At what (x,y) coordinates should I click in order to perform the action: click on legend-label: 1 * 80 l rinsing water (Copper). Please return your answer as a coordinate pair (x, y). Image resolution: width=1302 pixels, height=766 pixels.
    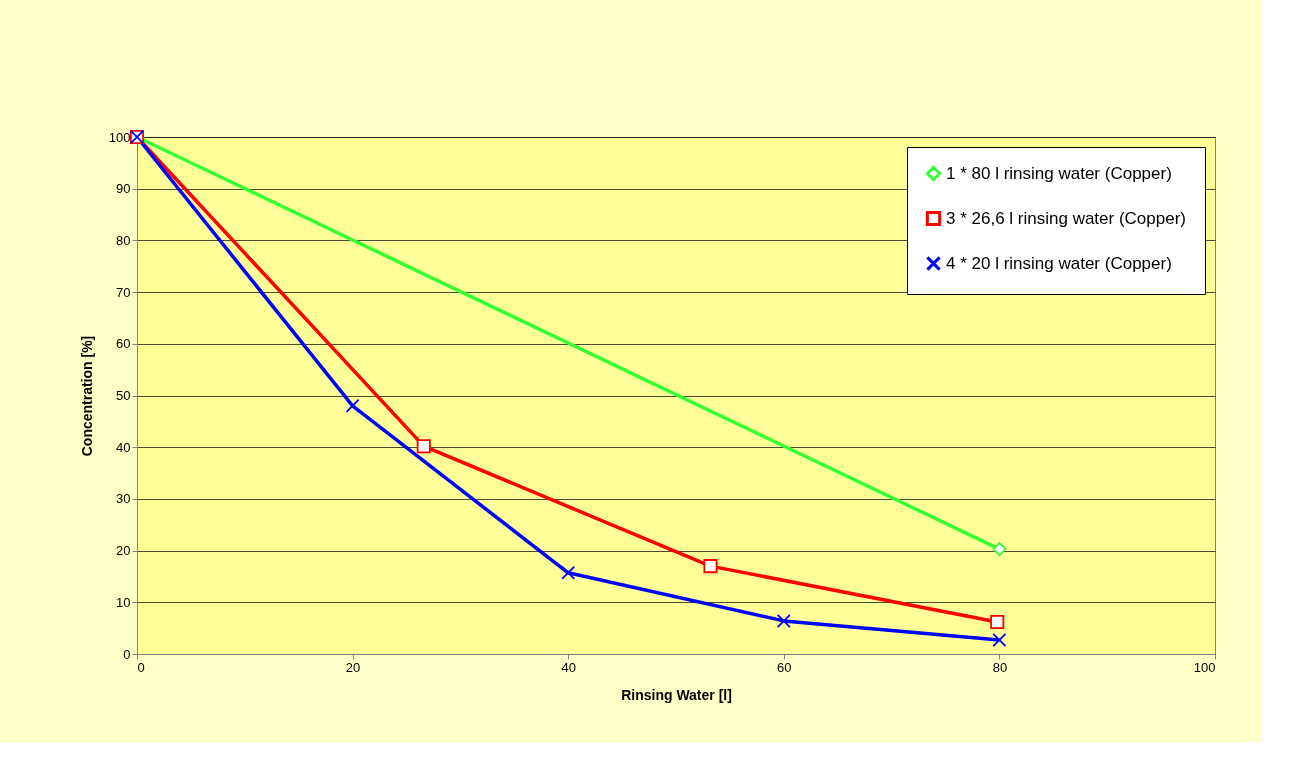
    Looking at the image, I should click on (1059, 173).